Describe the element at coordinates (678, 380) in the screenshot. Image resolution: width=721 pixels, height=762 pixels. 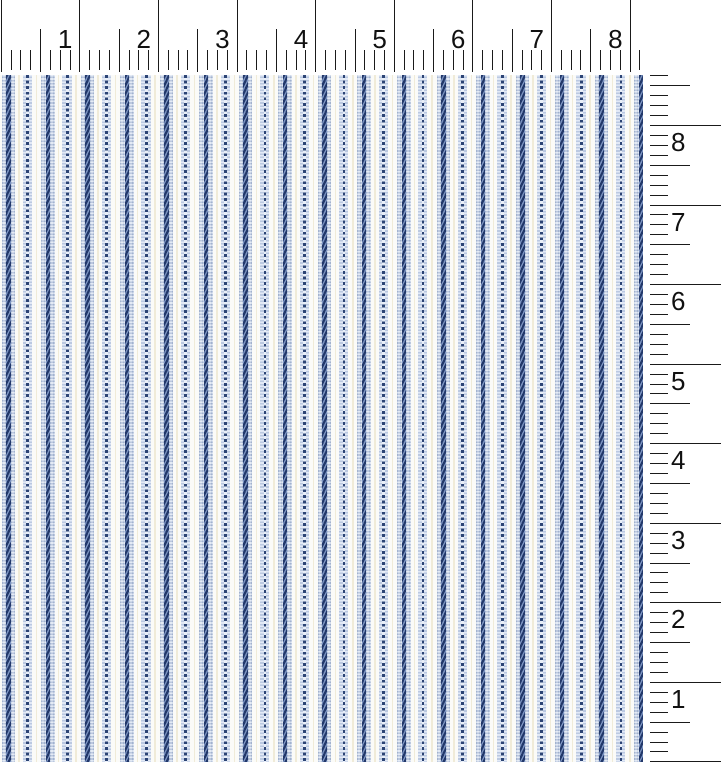
I see `ruler-number: 5` at that location.